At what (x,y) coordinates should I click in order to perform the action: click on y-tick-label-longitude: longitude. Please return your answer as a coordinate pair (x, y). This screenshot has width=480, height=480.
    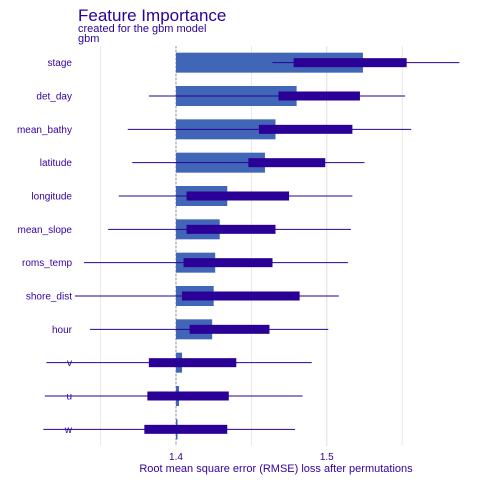
    Looking at the image, I should click on (51, 197).